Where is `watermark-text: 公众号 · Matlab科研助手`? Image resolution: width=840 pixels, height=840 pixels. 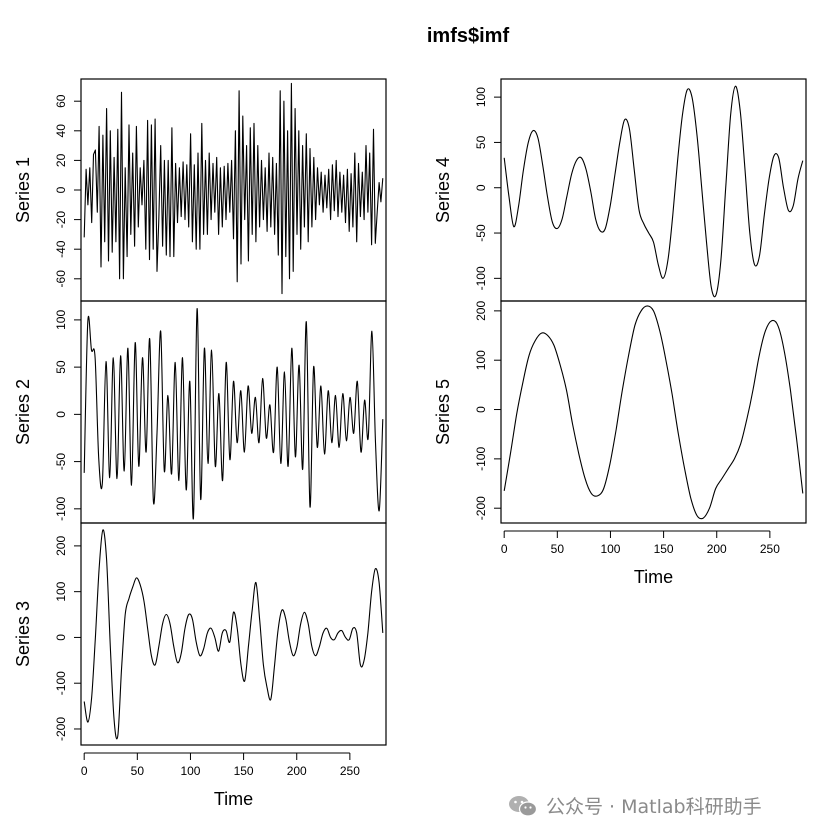 watermark-text: 公众号 · Matlab科研助手 is located at coordinates (654, 807).